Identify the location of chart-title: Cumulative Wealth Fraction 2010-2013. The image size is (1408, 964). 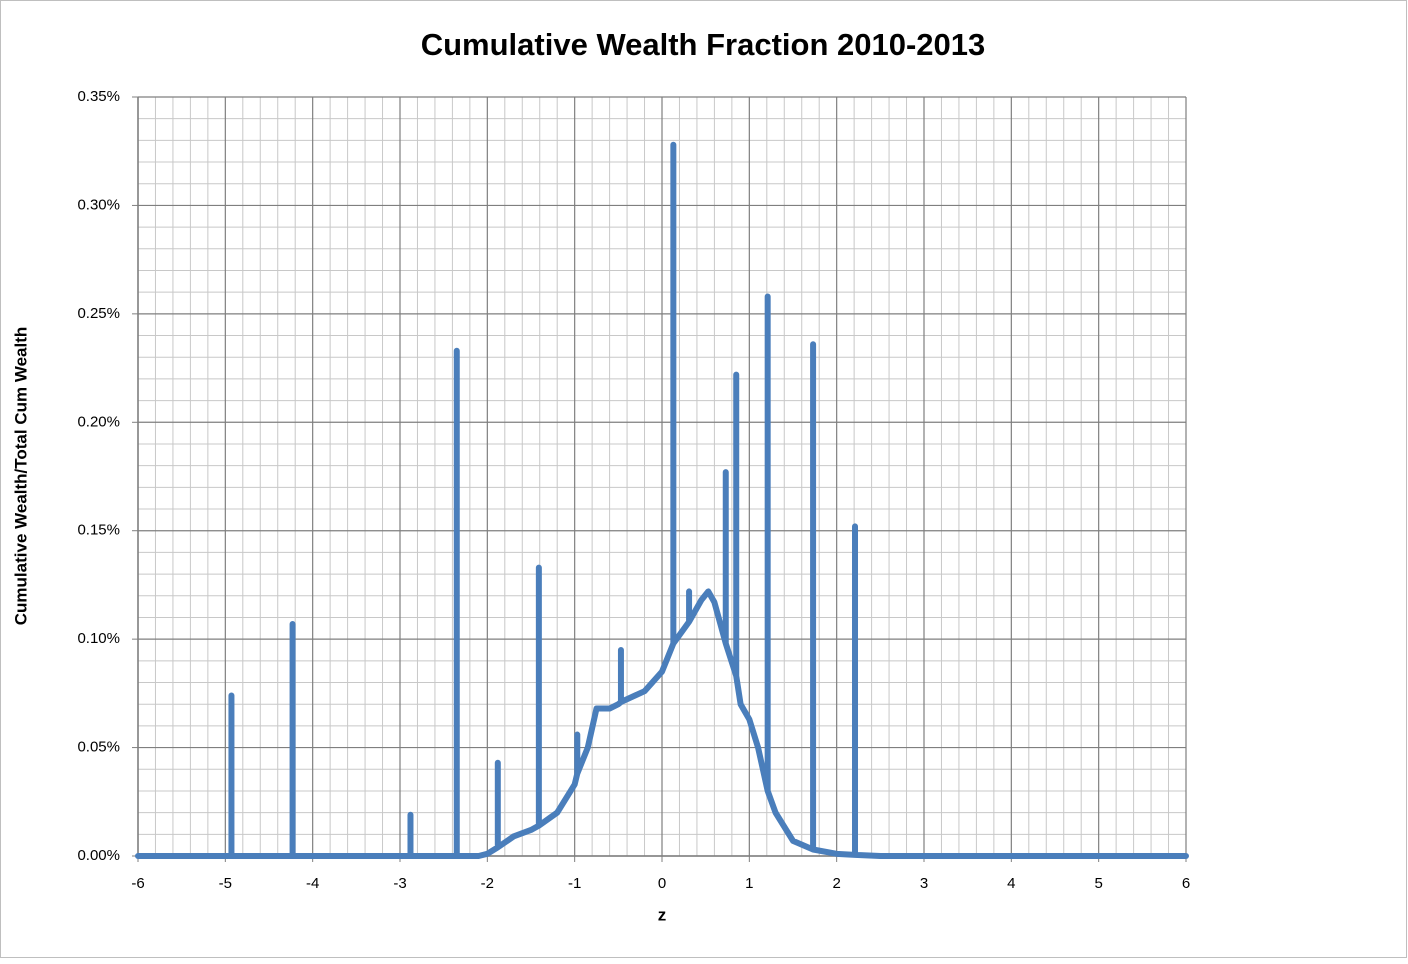
(703, 44).